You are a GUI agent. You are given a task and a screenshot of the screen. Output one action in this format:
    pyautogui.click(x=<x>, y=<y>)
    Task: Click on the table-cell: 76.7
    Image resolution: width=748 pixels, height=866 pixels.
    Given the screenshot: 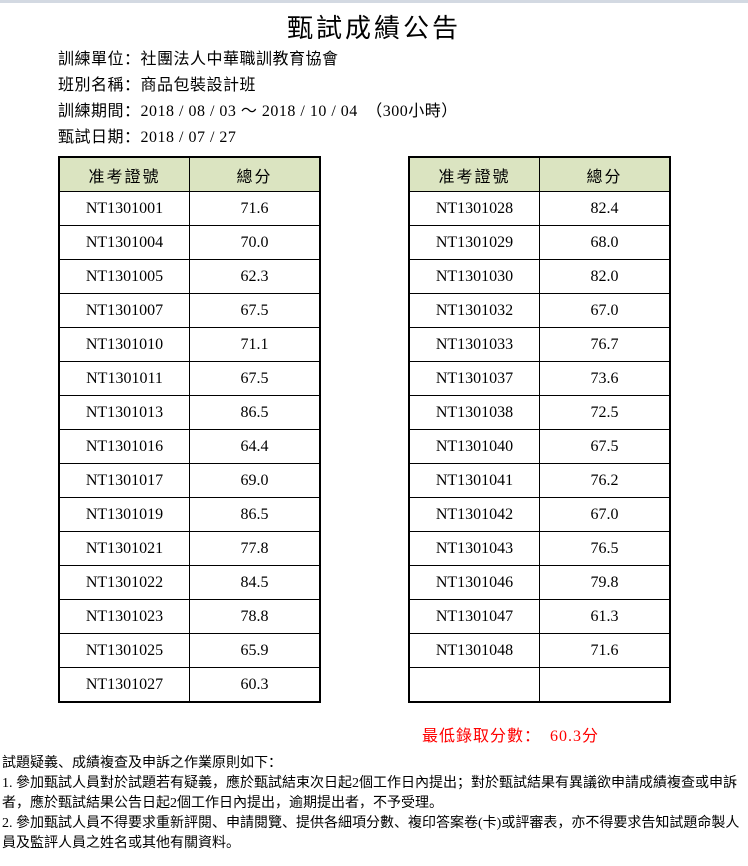 What is the action you would take?
    pyautogui.click(x=605, y=344)
    